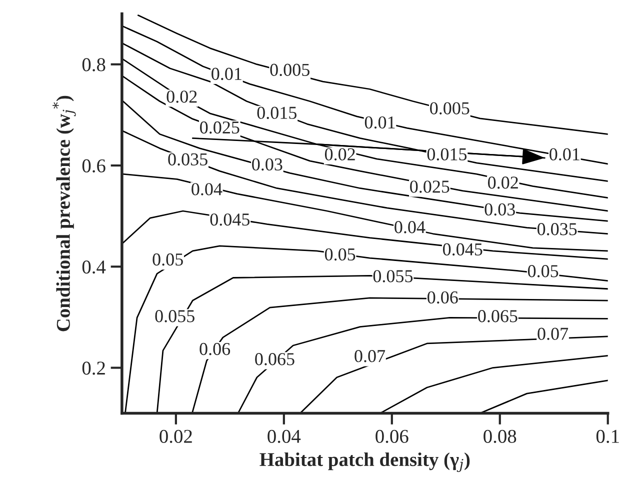  What do you see at coordinates (607, 437) in the screenshot?
I see `x-tick-label: 0.1` at bounding box center [607, 437].